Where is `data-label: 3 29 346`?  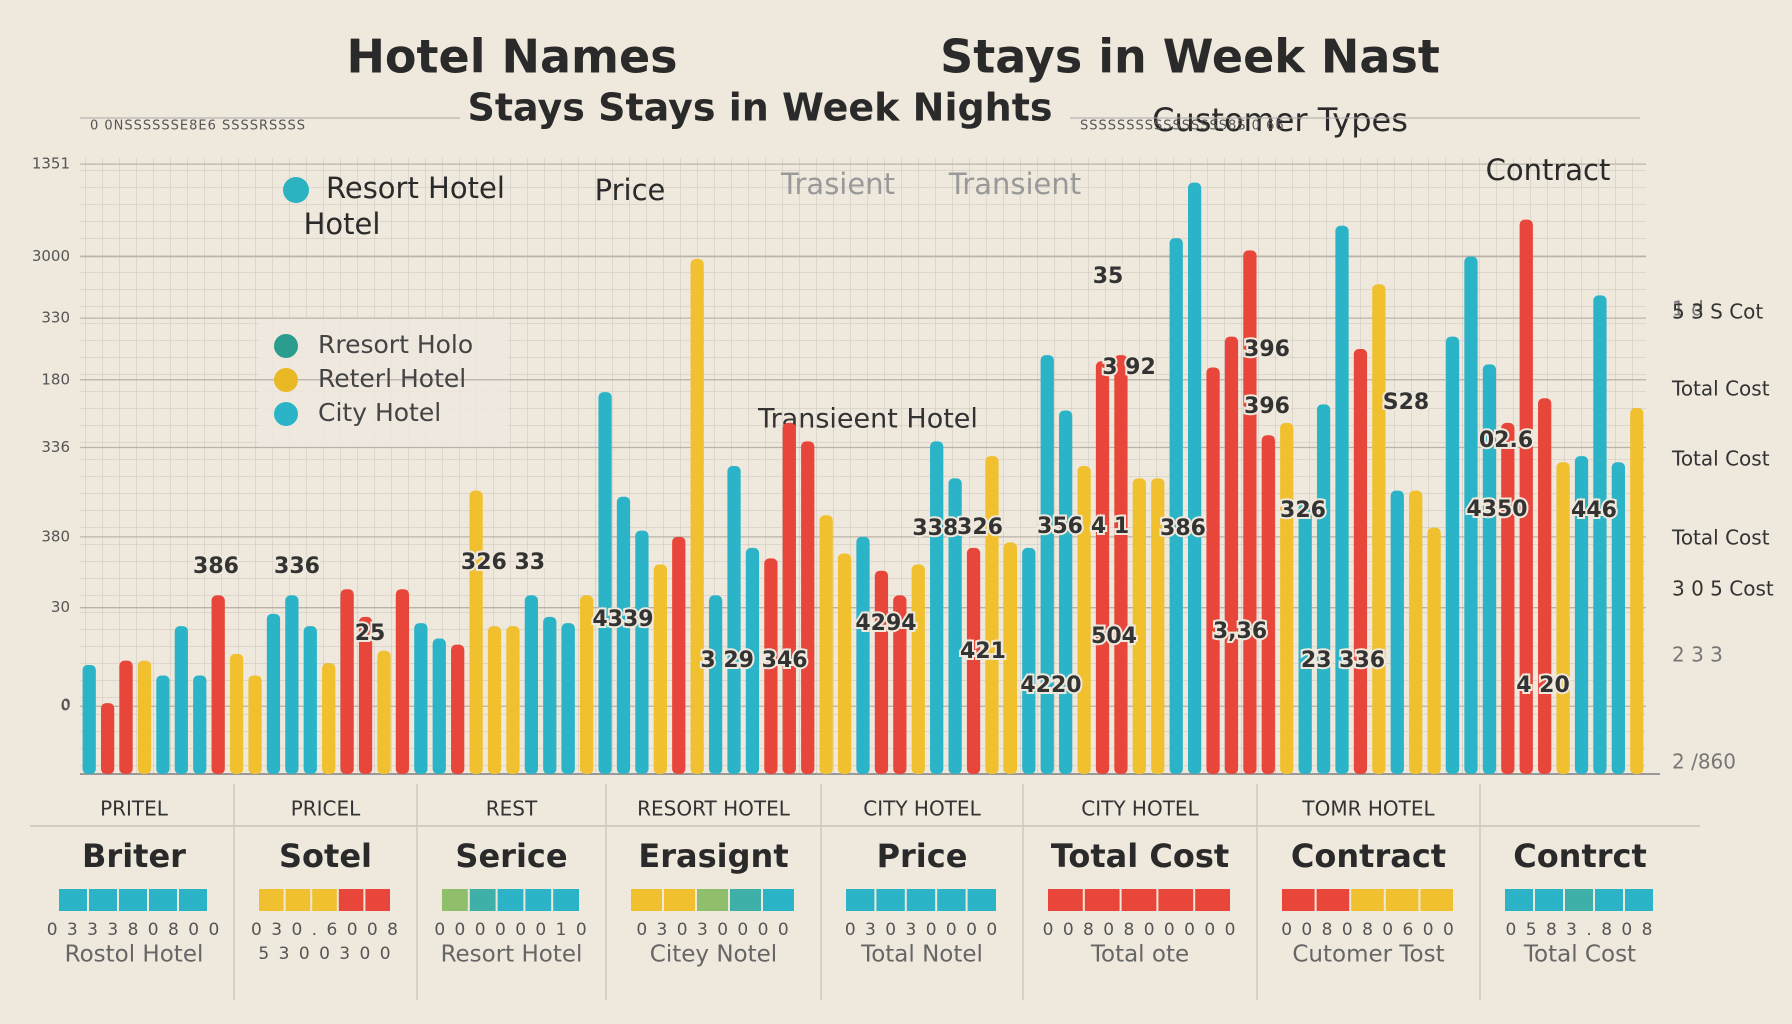 data-label: 3 29 346 is located at coordinates (753, 660).